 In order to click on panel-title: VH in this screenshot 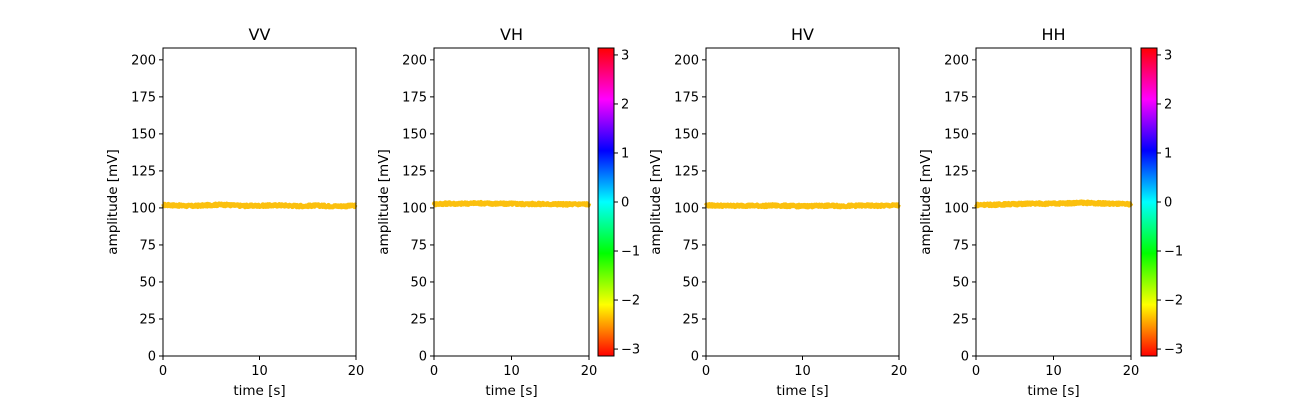, I will do `click(511, 34)`.